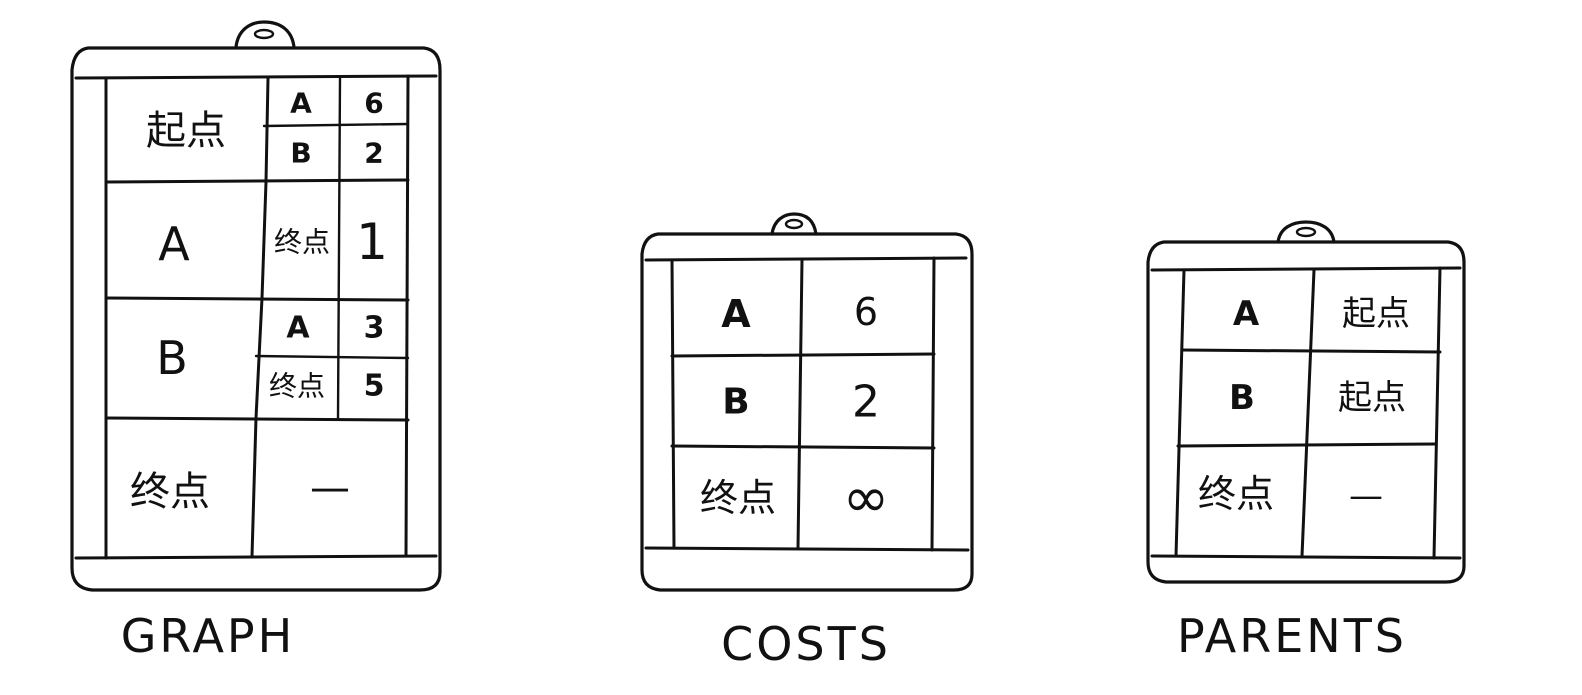  Describe the element at coordinates (866, 402) in the screenshot. I see `costs-value-b: 2` at that location.